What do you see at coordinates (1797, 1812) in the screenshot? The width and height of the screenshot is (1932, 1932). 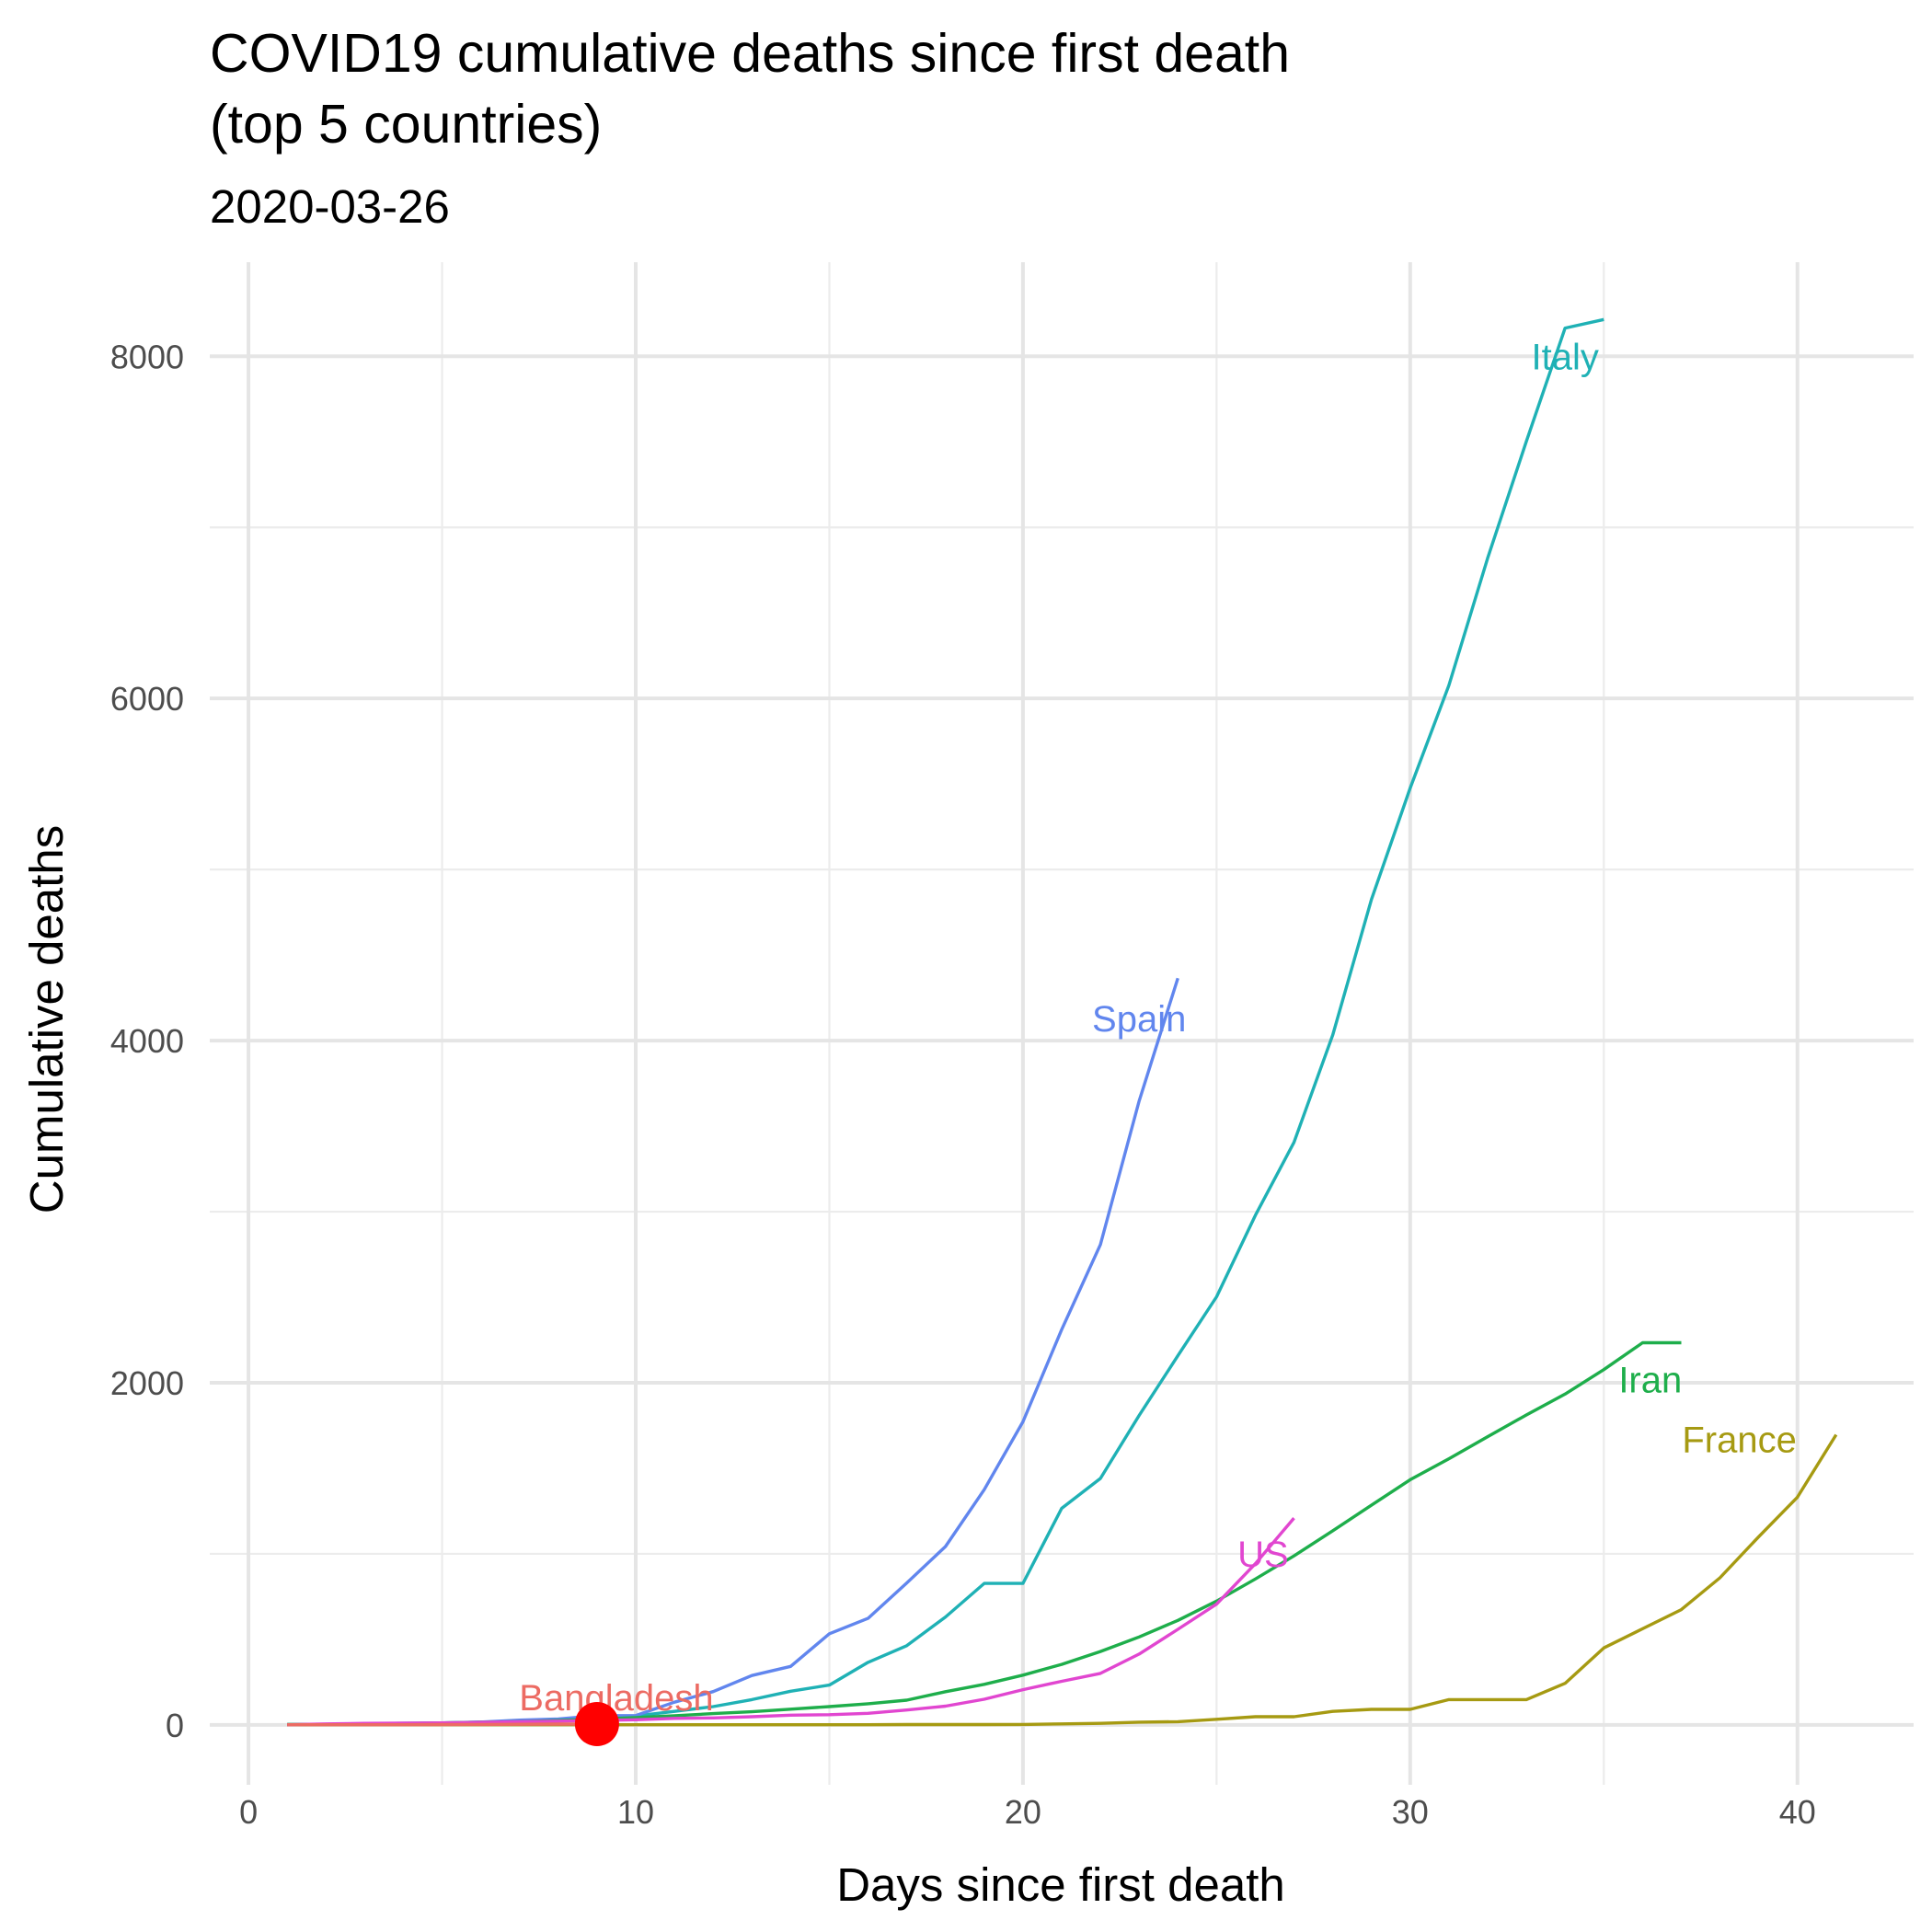 I see `x-tick-label: 40` at bounding box center [1797, 1812].